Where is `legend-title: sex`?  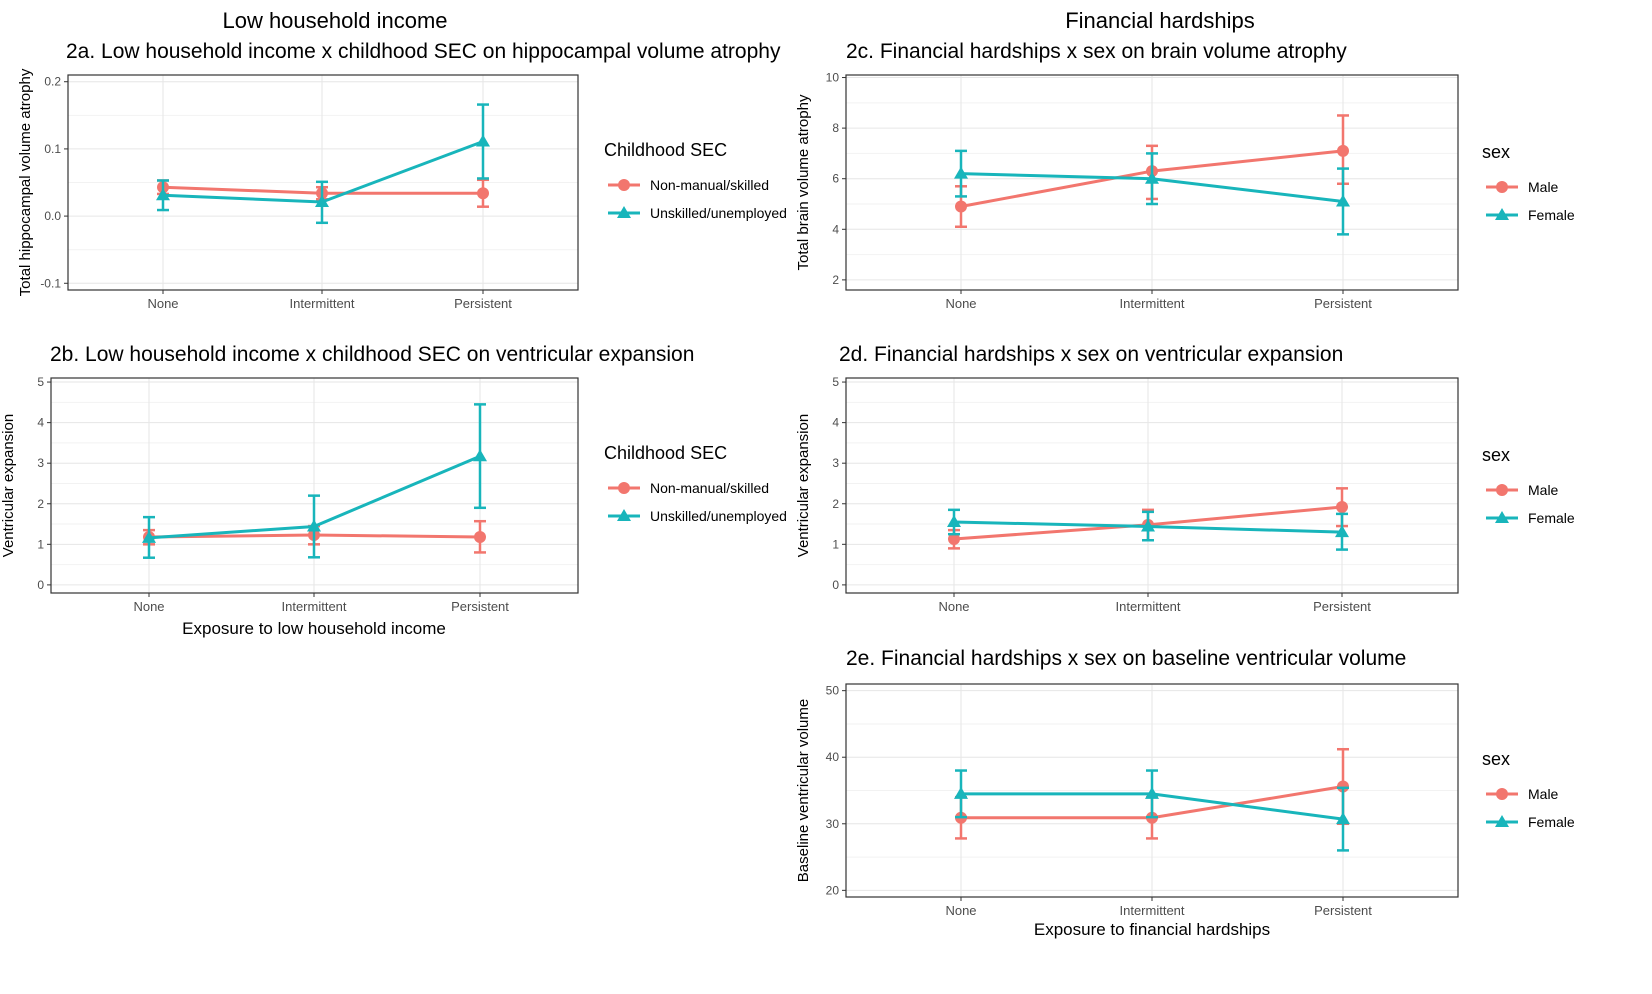 legend-title: sex is located at coordinates (1496, 455).